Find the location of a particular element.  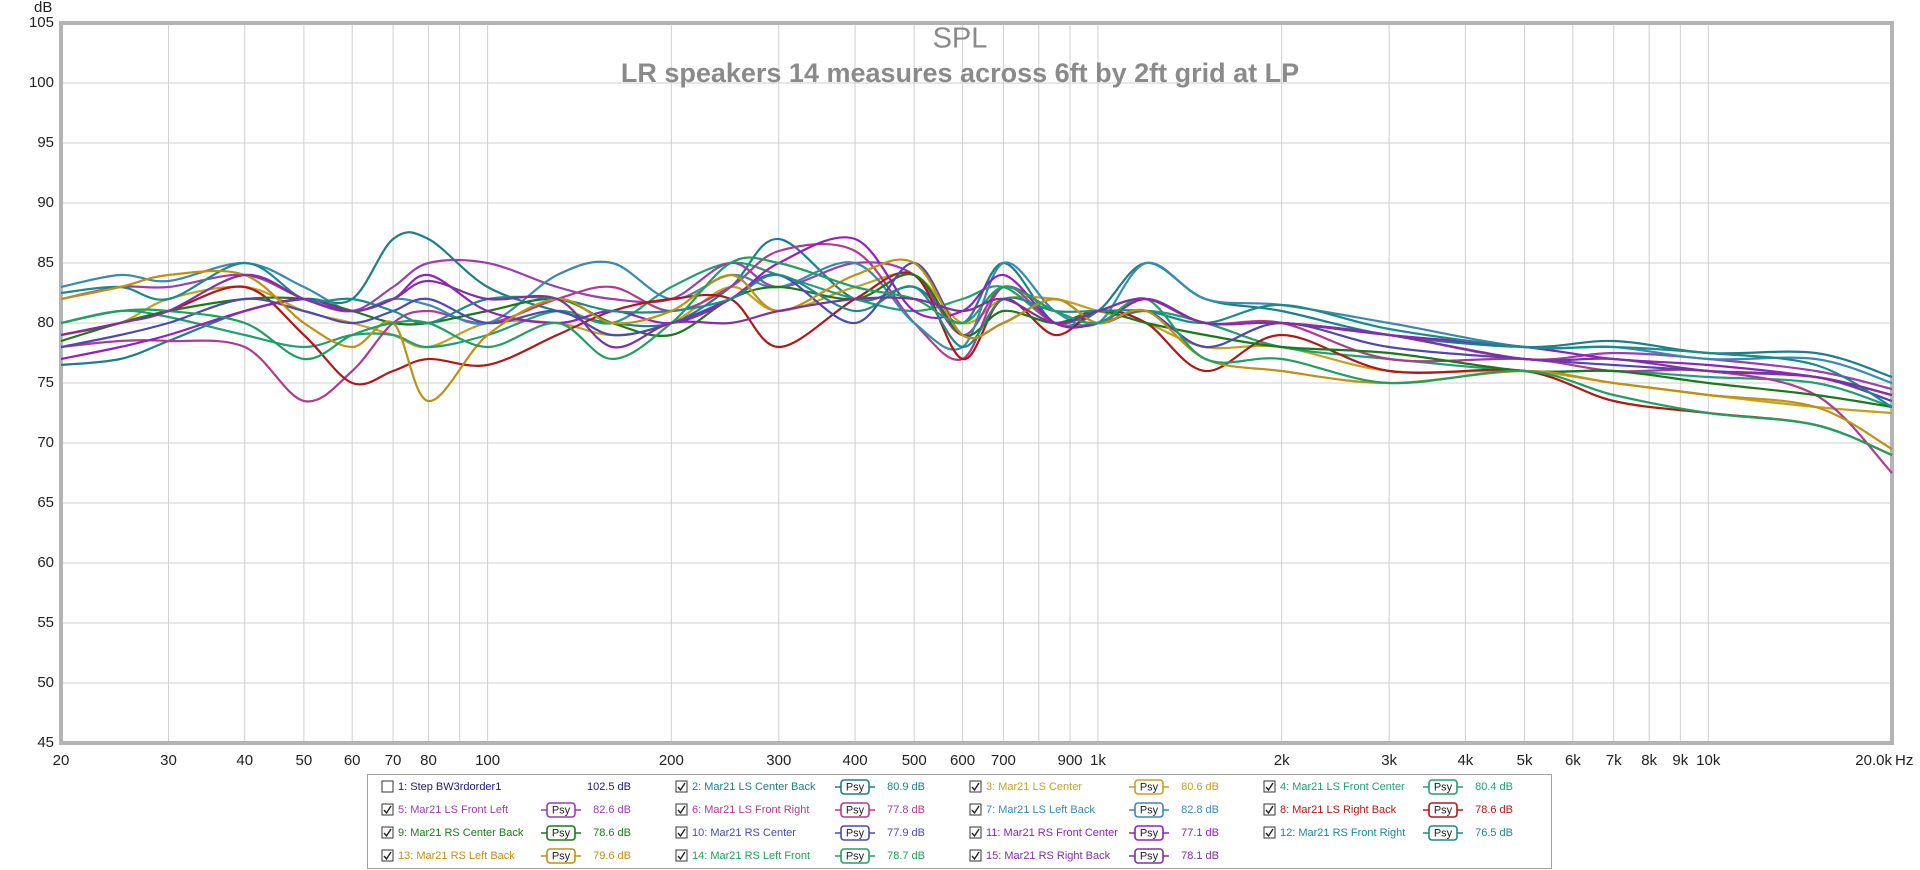

legend-label: 5: Mar21 LS Front Left is located at coordinates (453, 810).